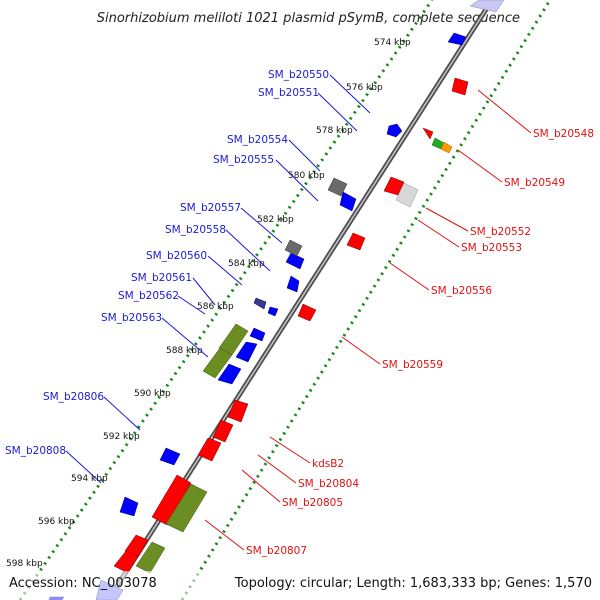 The height and width of the screenshot is (600, 600). What do you see at coordinates (288, 93) in the screenshot?
I see `gene-label: SM_b20551` at bounding box center [288, 93].